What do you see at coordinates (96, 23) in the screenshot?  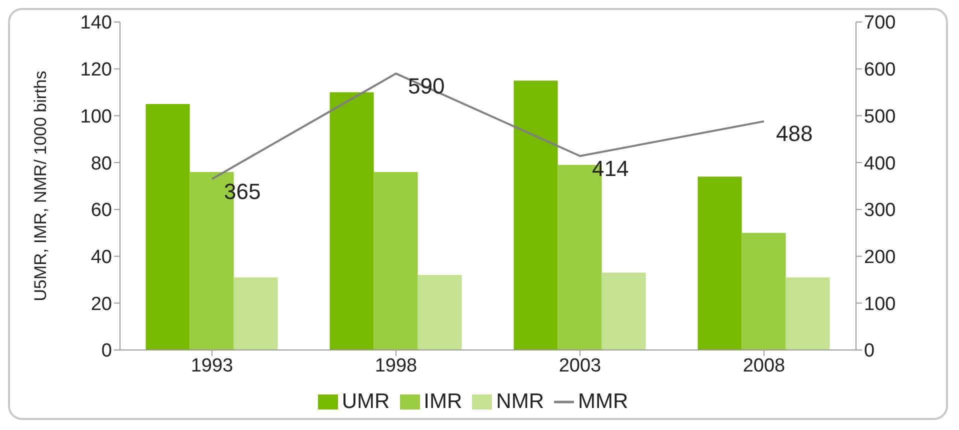 I see `y-tick-label: 140` at bounding box center [96, 23].